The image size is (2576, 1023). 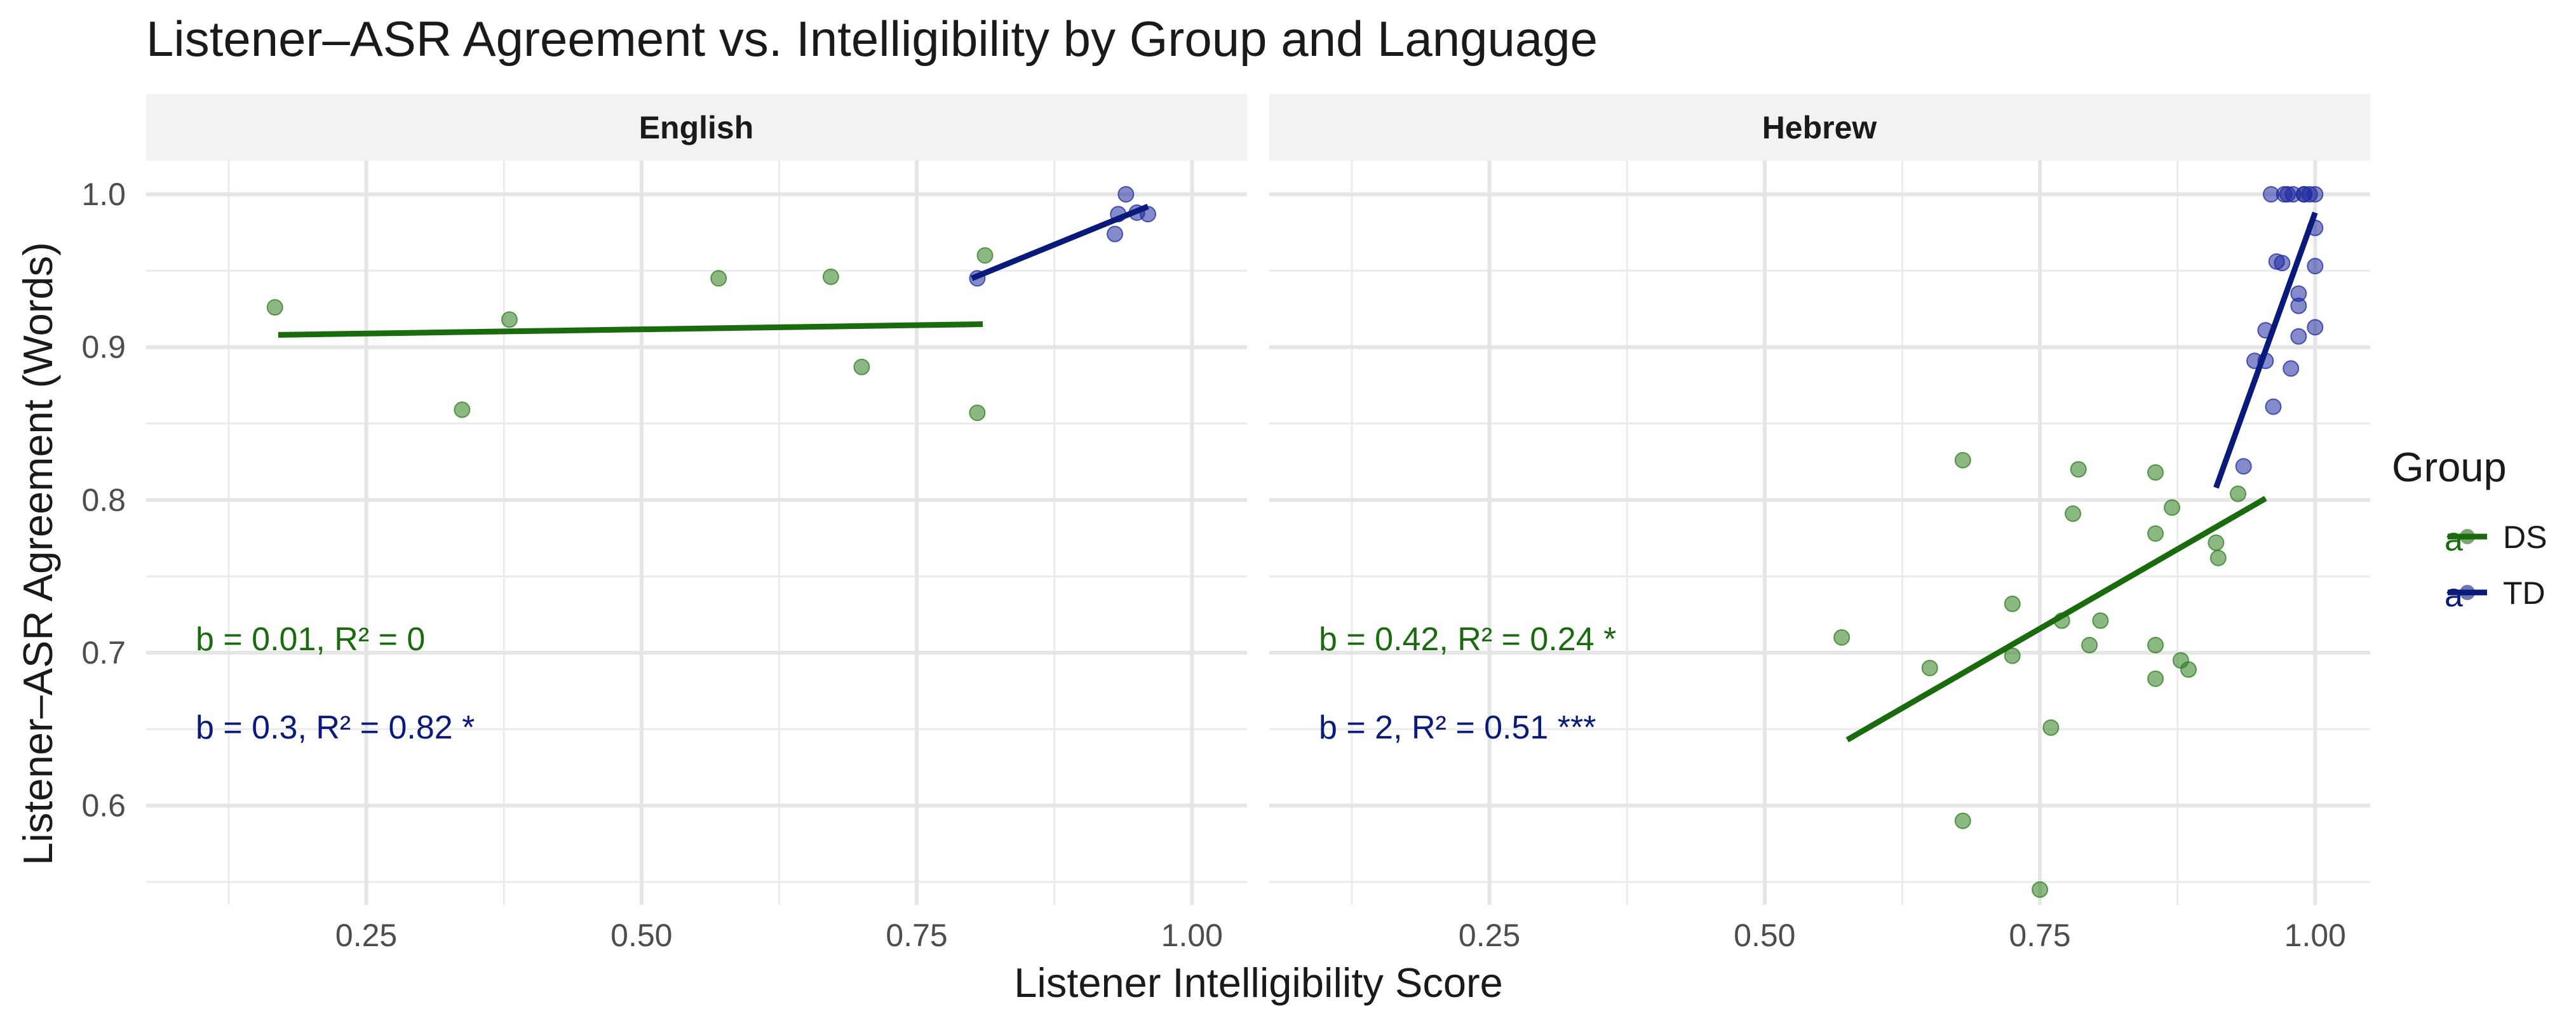 I want to click on annotation-hebrew-td: b = 2, R² = 0.51 ***, so click(x=1457, y=727).